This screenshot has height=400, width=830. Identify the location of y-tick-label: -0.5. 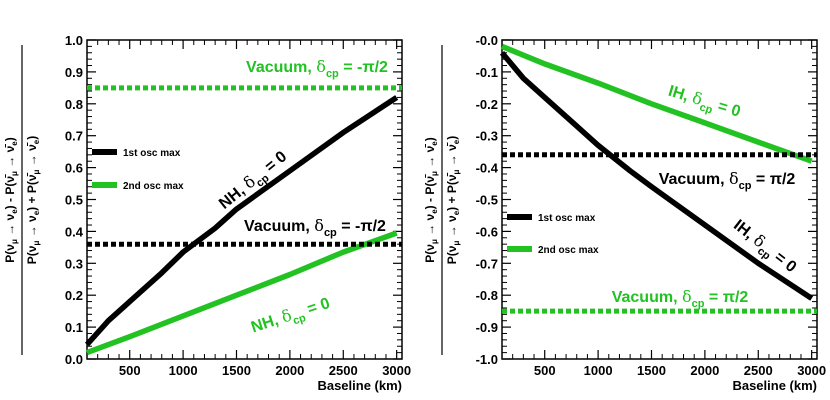
(487, 200).